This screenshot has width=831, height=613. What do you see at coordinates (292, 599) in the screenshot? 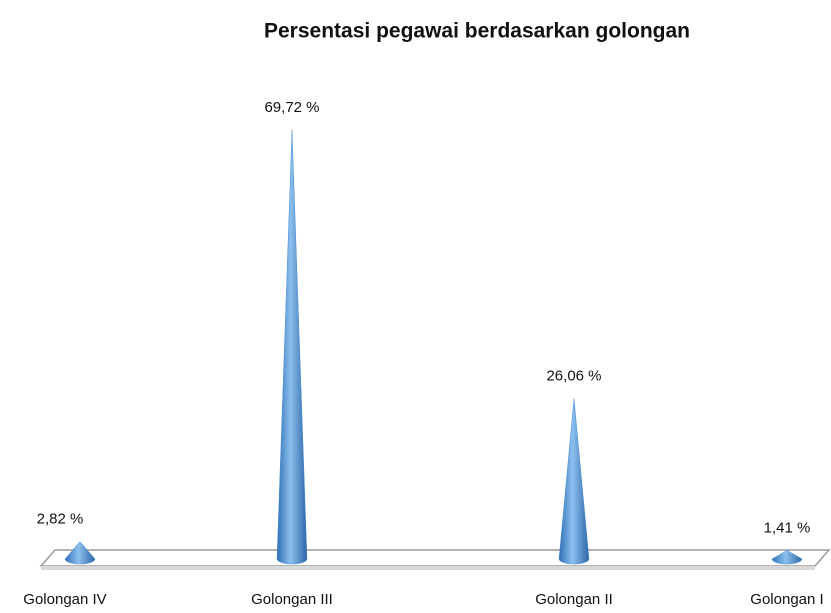
I see `x-tick-label: Golongan III` at bounding box center [292, 599].